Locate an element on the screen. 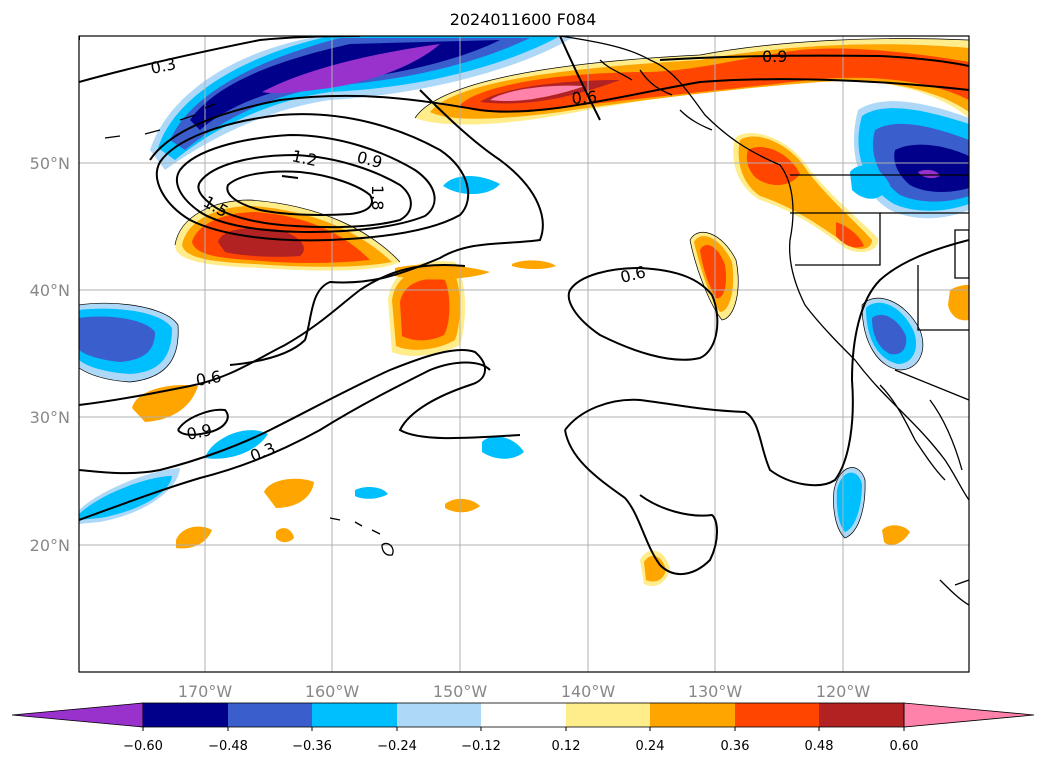 The height and width of the screenshot is (765, 1047). lon-label-170w: 170°W is located at coordinates (205, 691).